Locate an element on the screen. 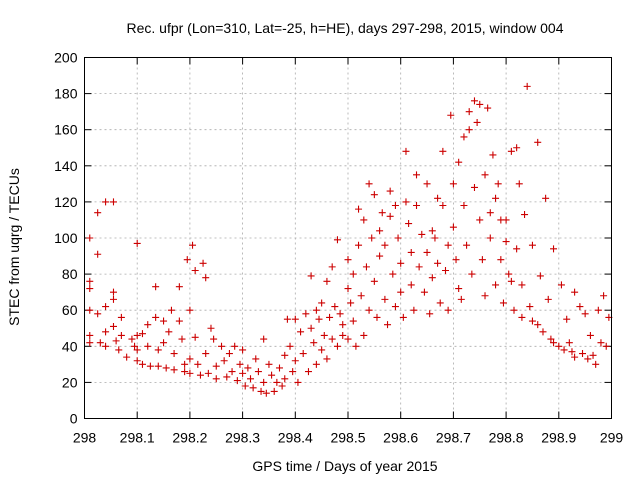  y-tick-label: 20 is located at coordinates (70, 382).